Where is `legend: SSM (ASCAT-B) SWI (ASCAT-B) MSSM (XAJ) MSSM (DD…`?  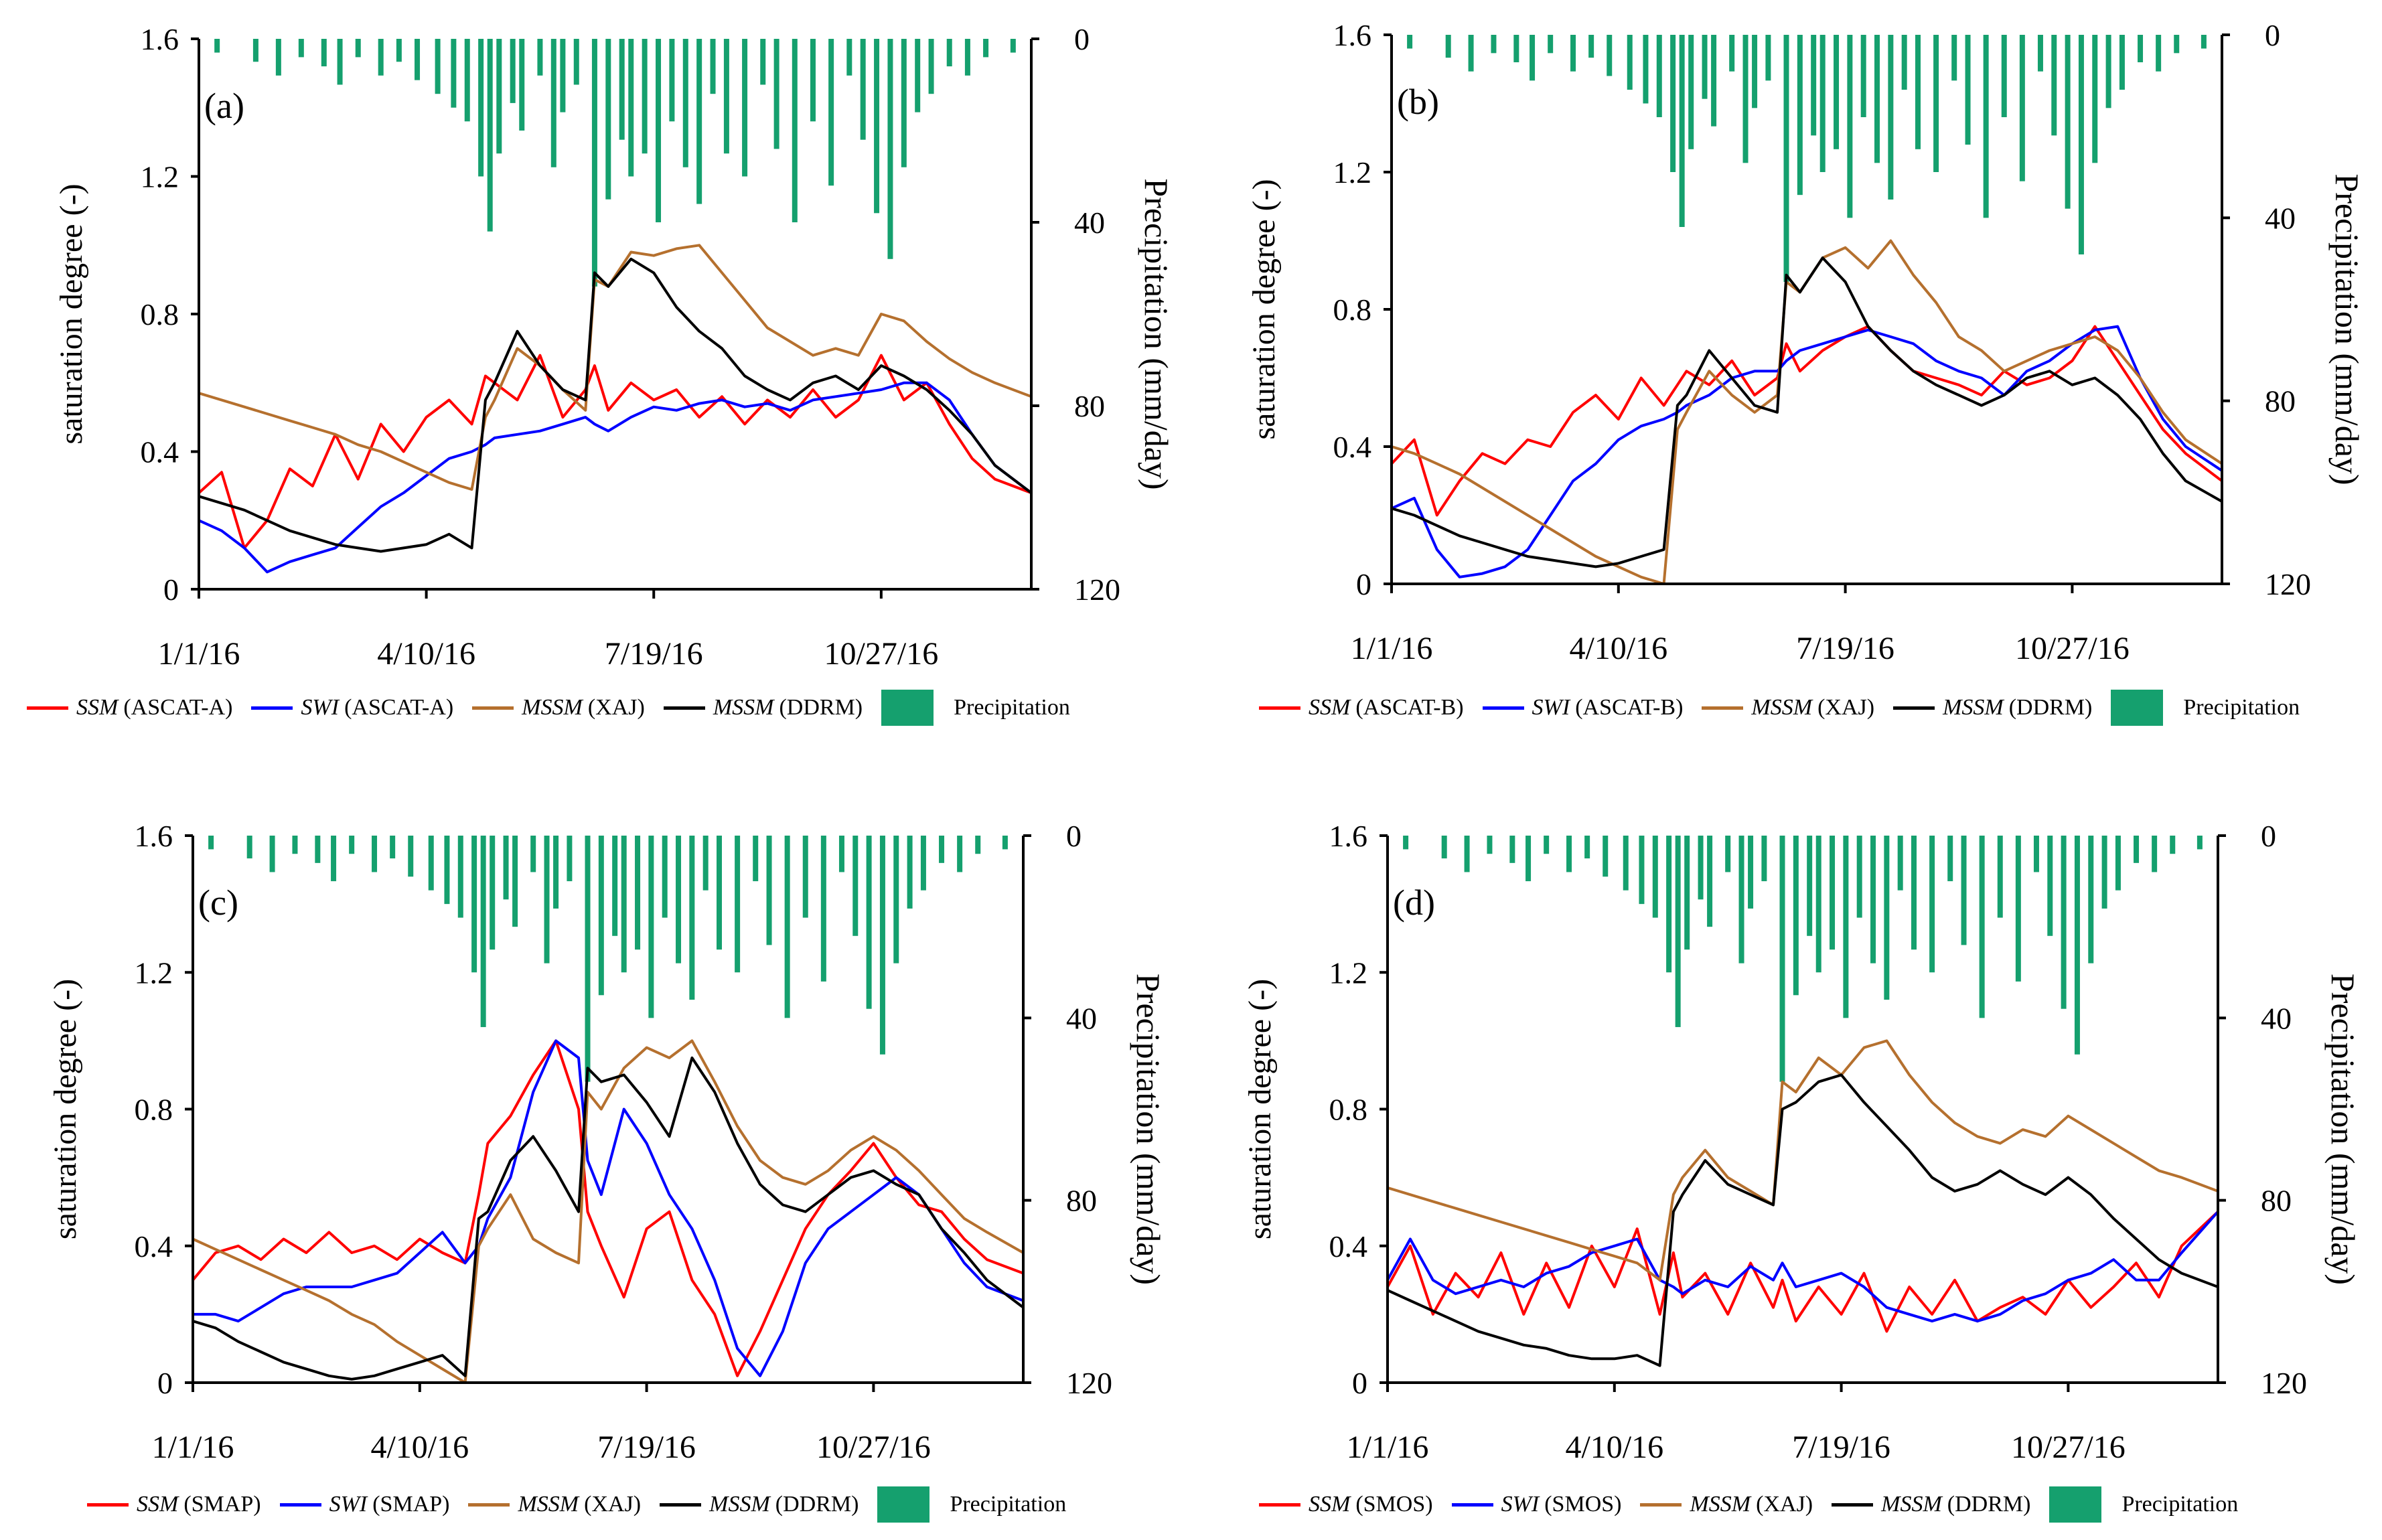 legend: SSM (ASCAT-B) SWI (ASCAT-B) MSSM (XAJ) MSSM (DD… is located at coordinates (1788, 708).